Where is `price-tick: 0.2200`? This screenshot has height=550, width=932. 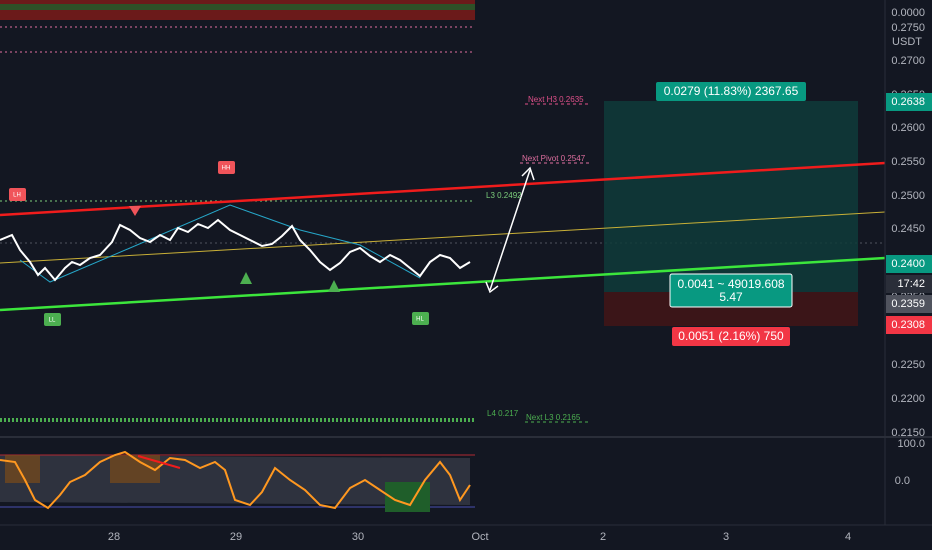
price-tick: 0.2200 is located at coordinates (908, 399).